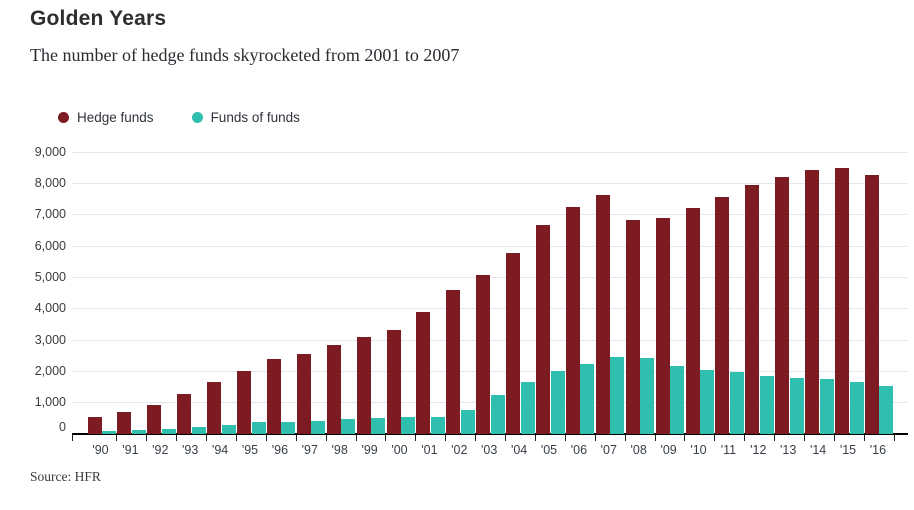 This screenshot has width=914, height=510. What do you see at coordinates (160, 450) in the screenshot?
I see `x-axis-label: '92` at bounding box center [160, 450].